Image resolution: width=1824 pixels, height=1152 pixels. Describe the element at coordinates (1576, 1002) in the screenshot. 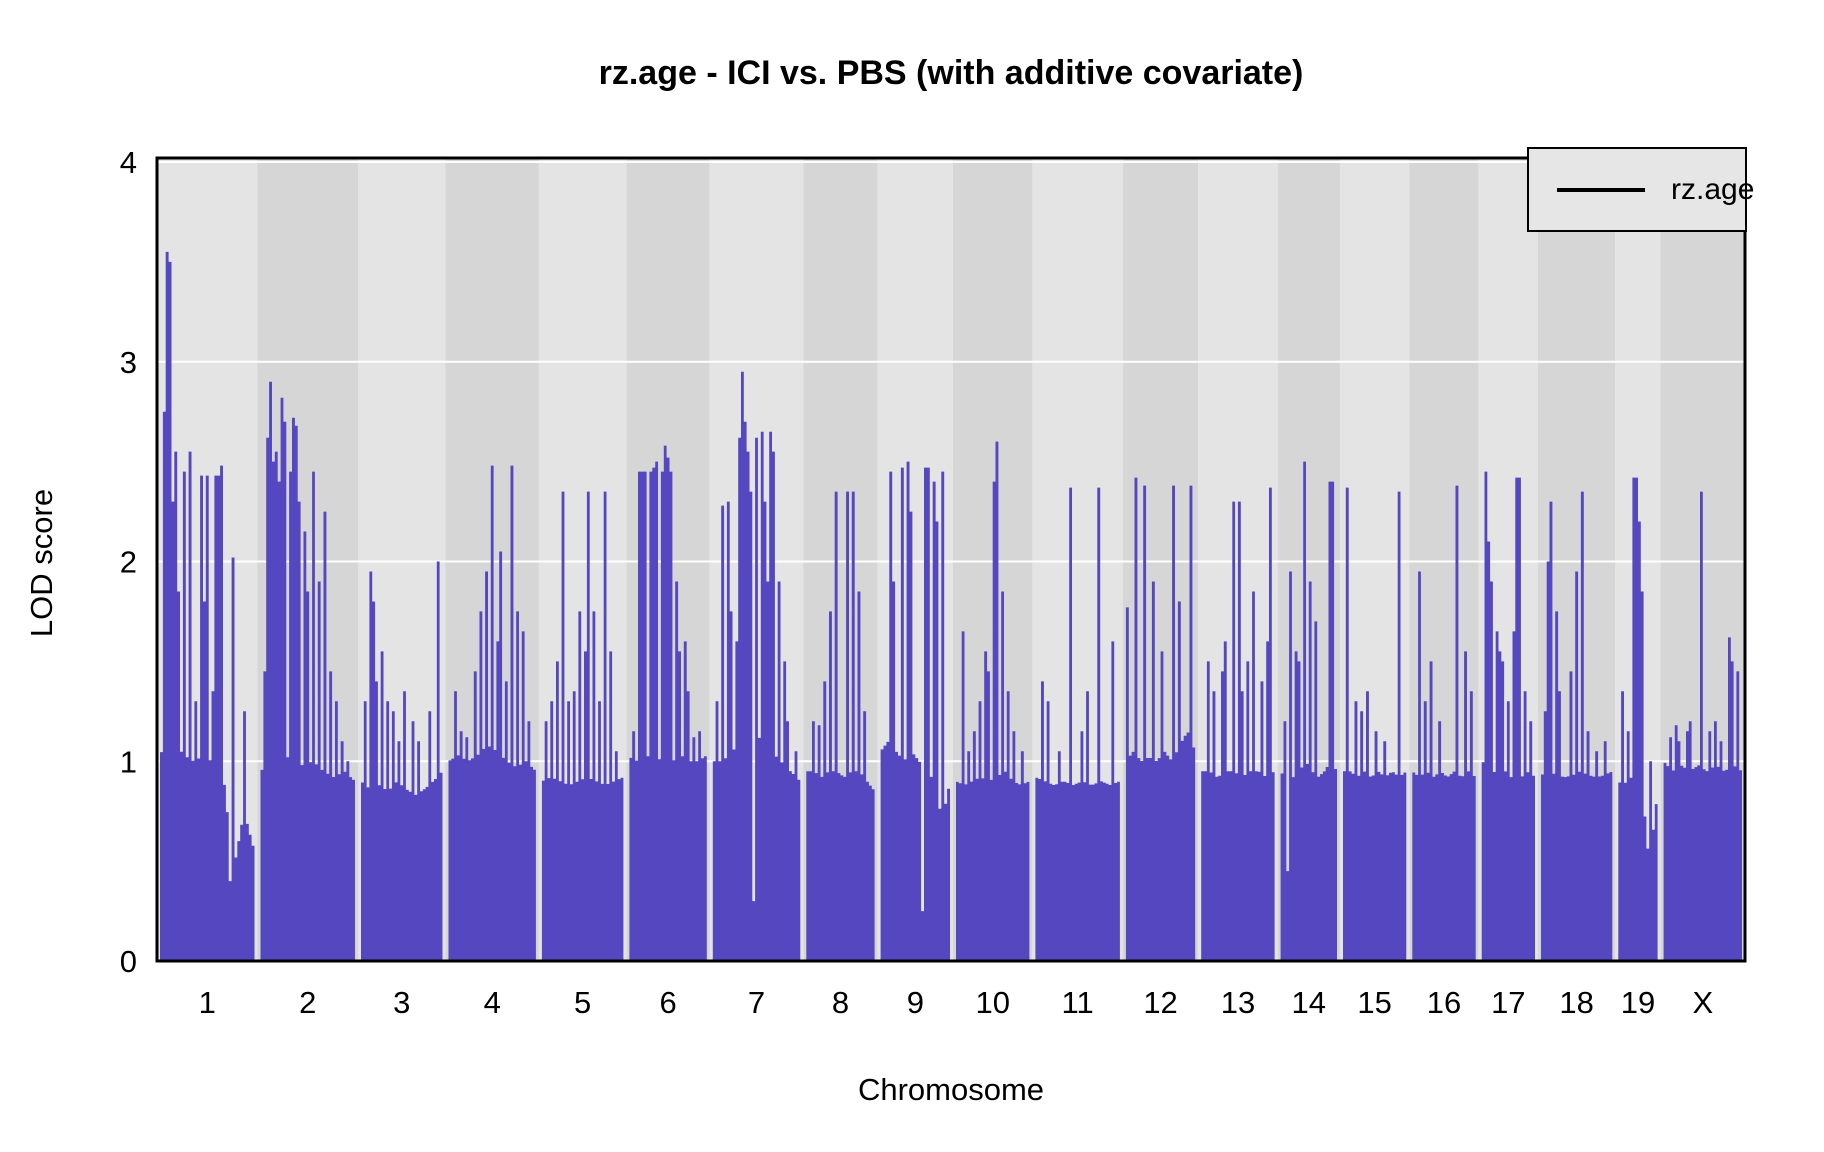

I see `x-tick-label-18: 18` at that location.